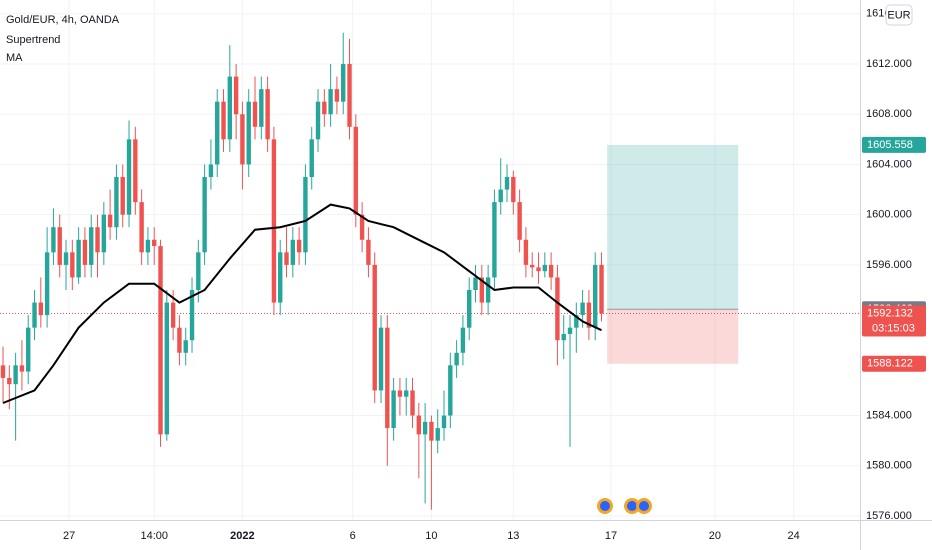 The width and height of the screenshot is (932, 550). Describe the element at coordinates (673, 336) in the screenshot. I see `loss-zone` at that location.